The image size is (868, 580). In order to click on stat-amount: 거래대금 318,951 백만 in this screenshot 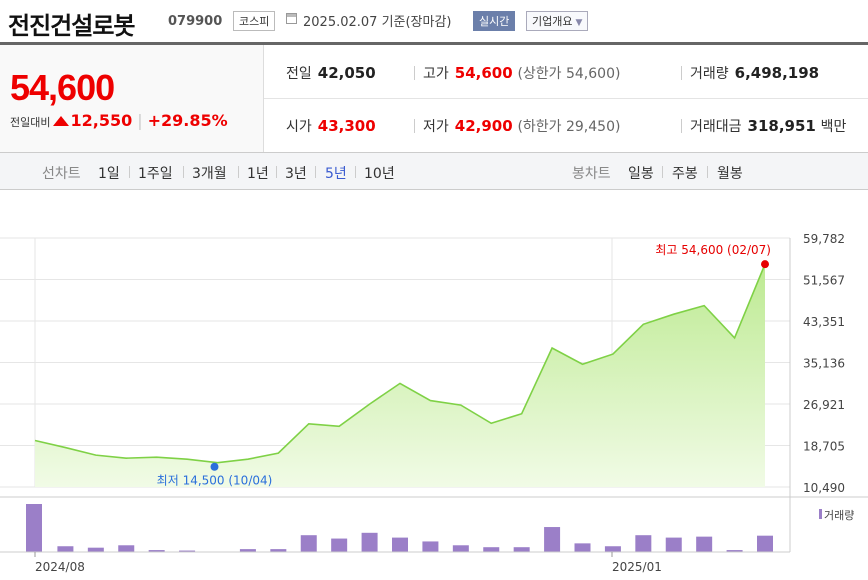, I will do `click(768, 126)`.